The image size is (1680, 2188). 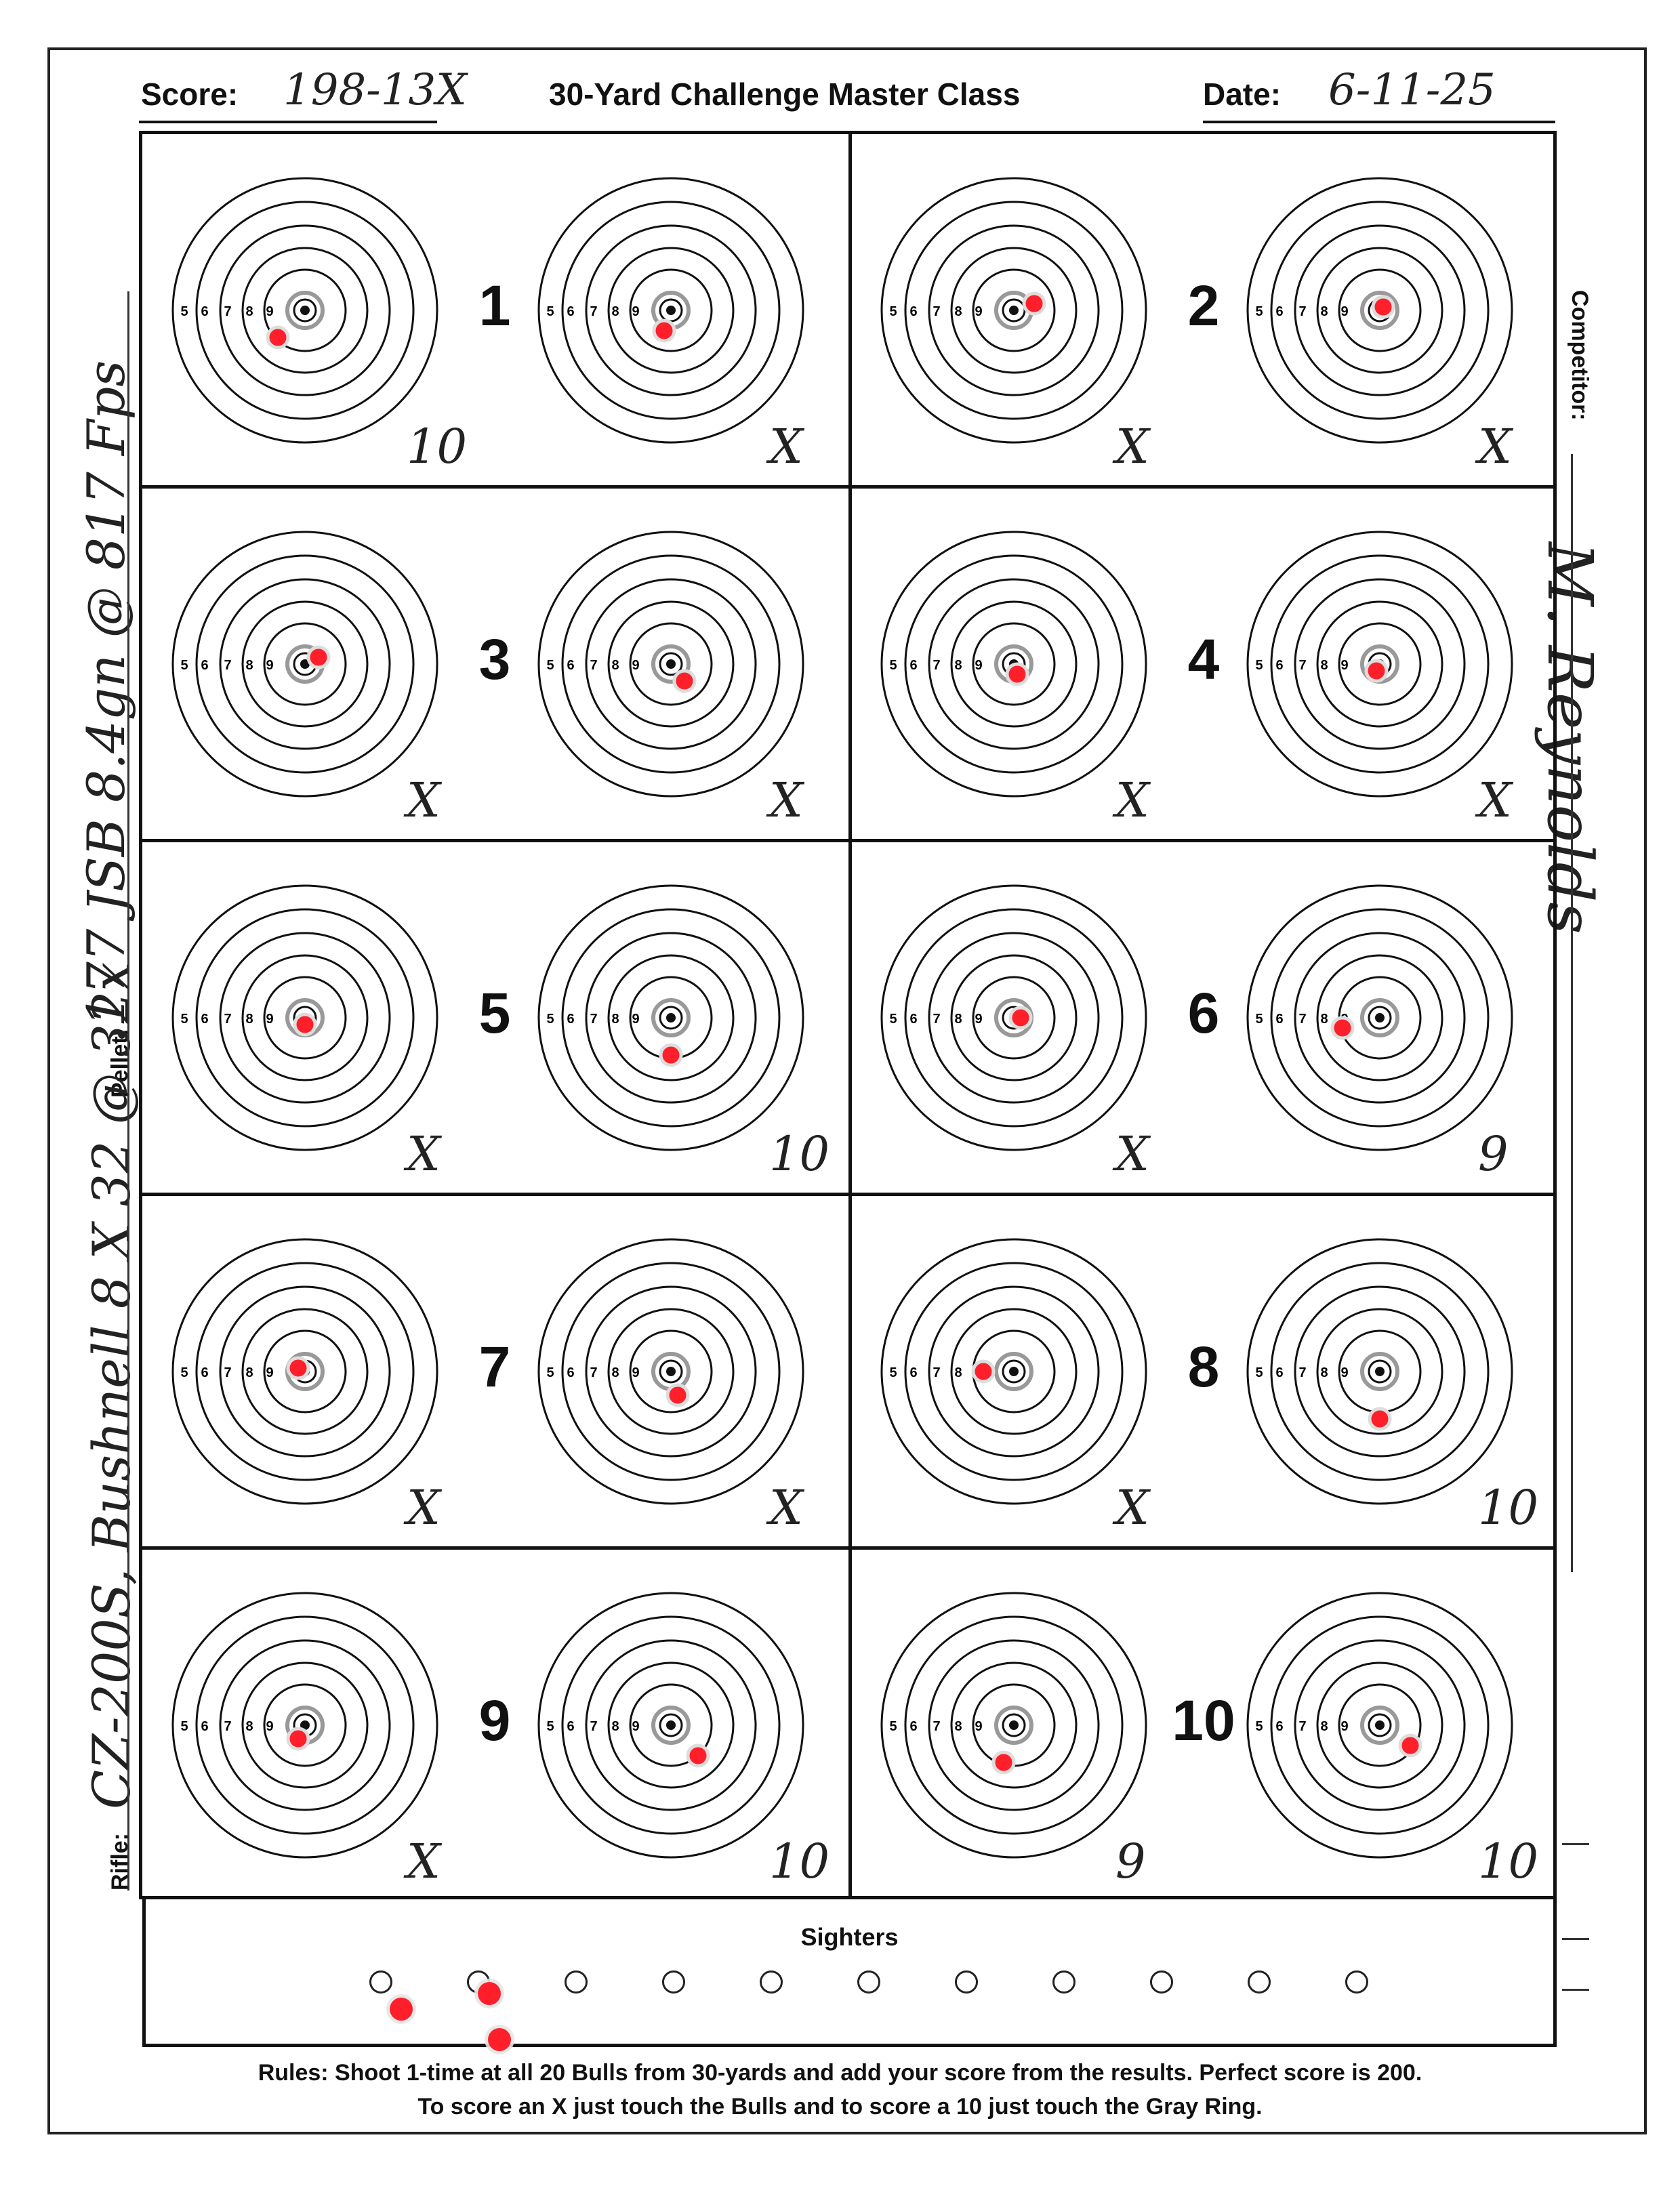 I want to click on date-value: 6-11-25, so click(x=1412, y=90).